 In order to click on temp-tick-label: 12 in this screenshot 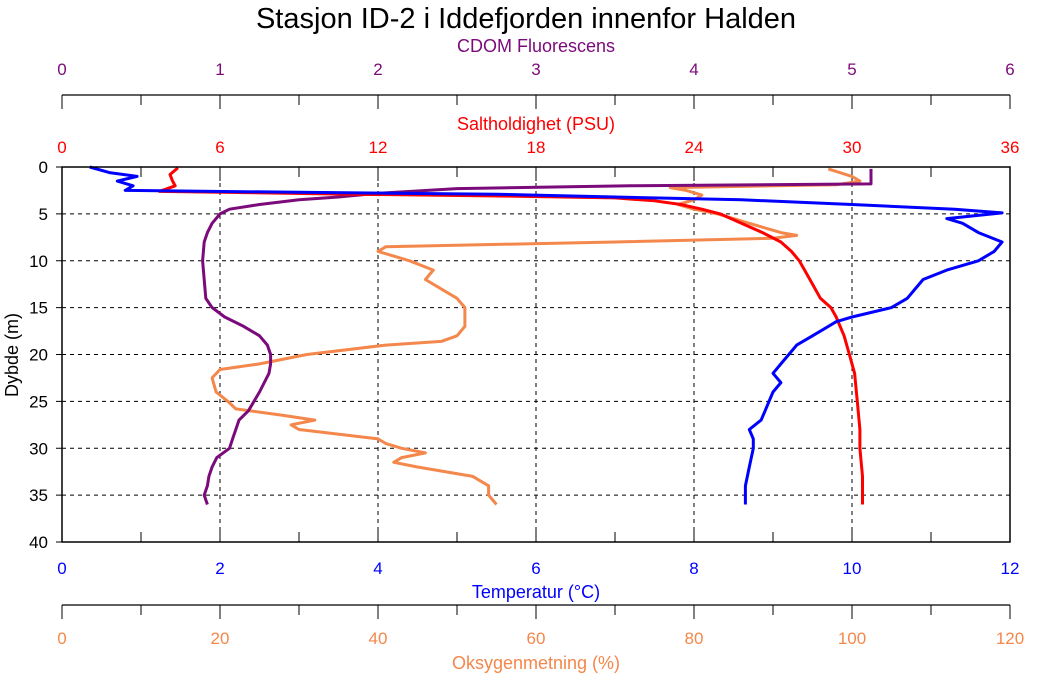, I will do `click(1010, 568)`.